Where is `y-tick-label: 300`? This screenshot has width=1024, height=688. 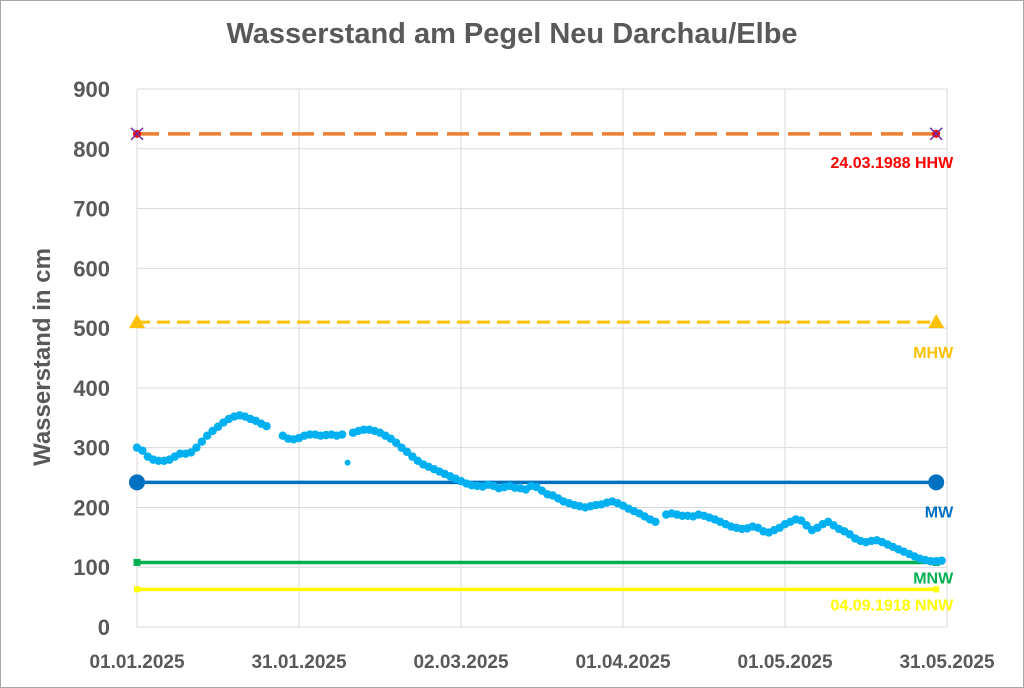 y-tick-label: 300 is located at coordinates (91, 448).